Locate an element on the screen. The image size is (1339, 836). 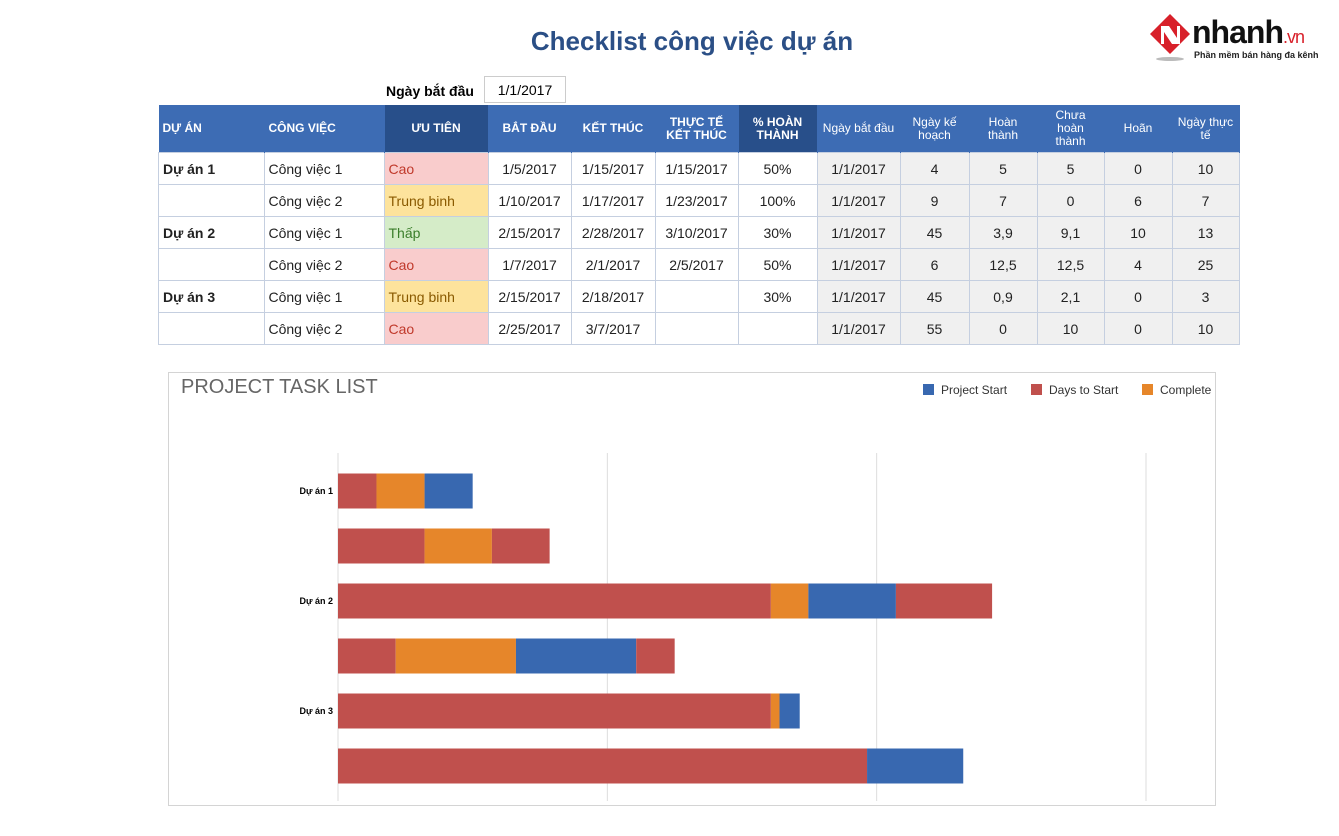
cell-planned: 6 is located at coordinates (934, 264).